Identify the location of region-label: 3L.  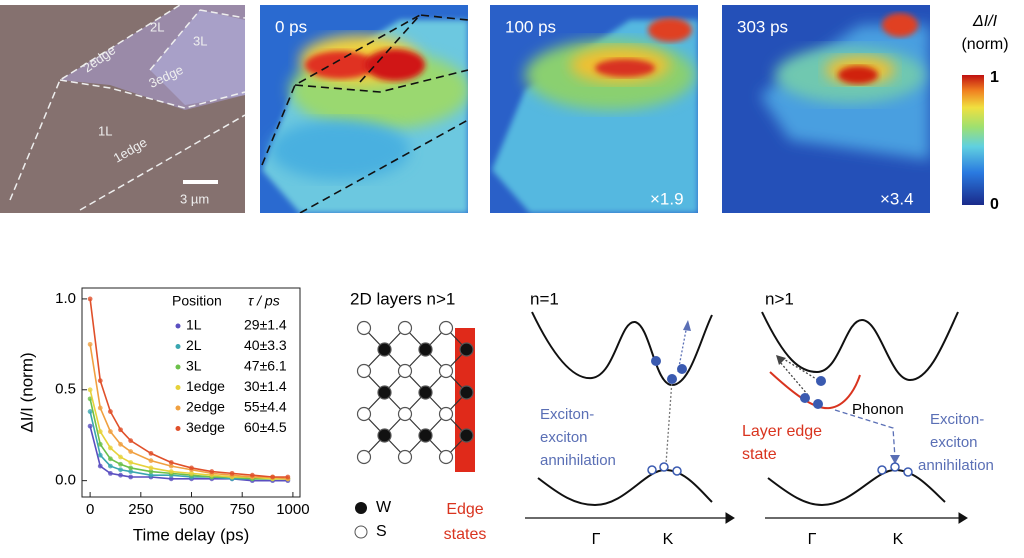
(200, 40).